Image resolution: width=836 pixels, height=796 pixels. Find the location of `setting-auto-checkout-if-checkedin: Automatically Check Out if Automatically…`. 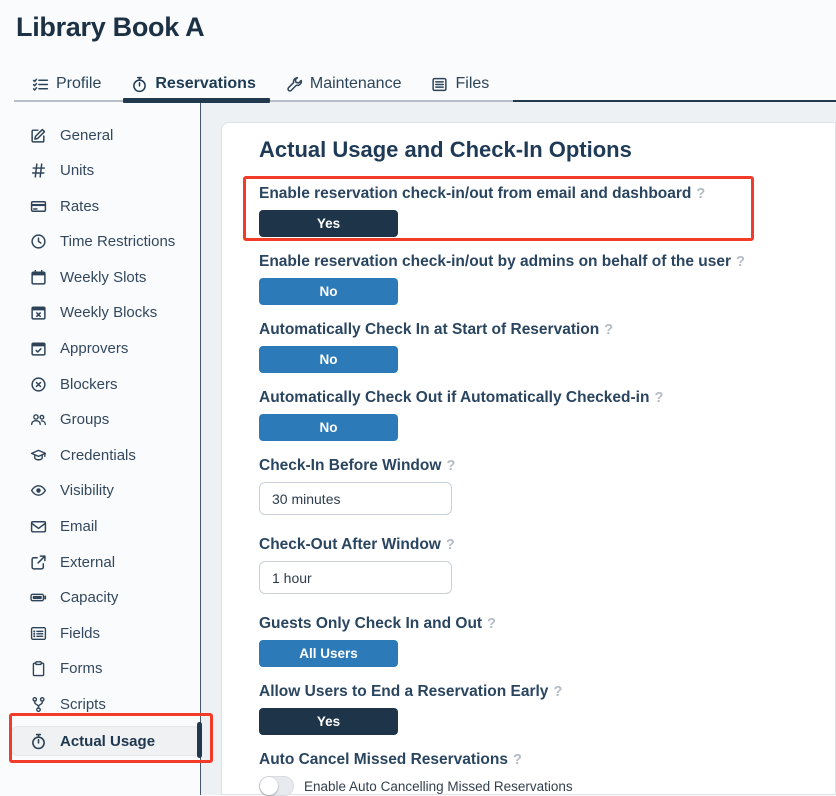

setting-auto-checkout-if-checkedin: Automatically Check Out if Automatically… is located at coordinates (532, 414).